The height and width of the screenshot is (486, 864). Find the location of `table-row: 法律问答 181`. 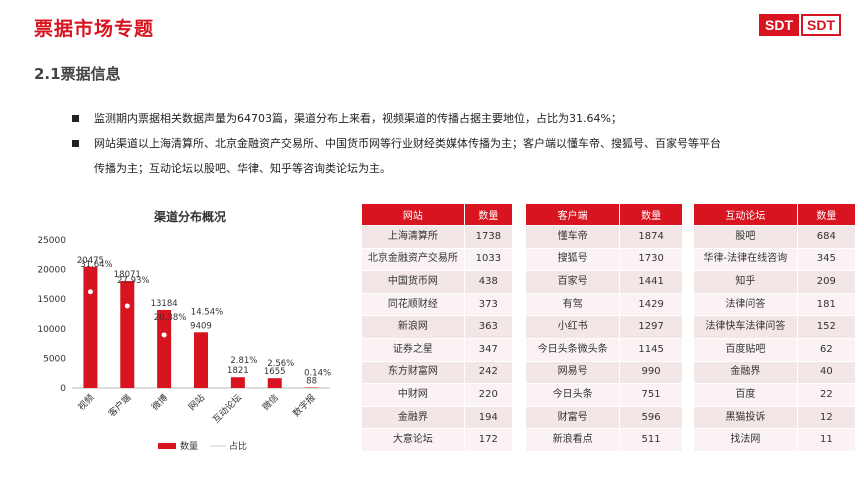

table-row: 法律问答 181 is located at coordinates (775, 304).